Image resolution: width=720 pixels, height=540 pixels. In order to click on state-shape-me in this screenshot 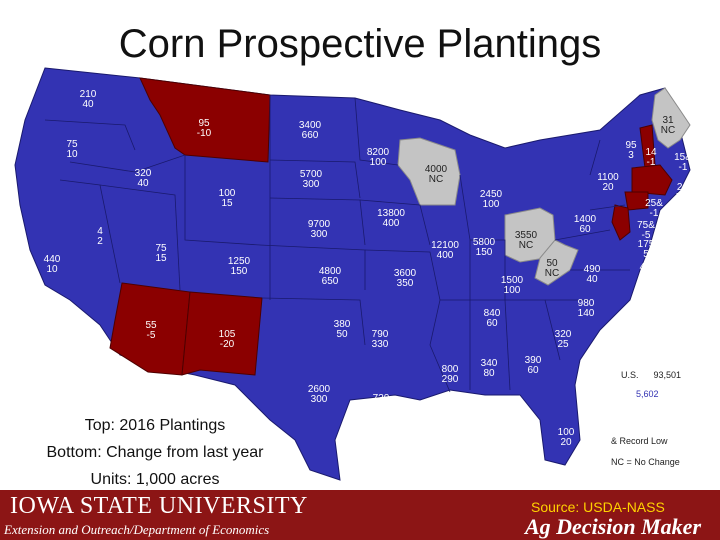, I will do `click(671, 118)`.